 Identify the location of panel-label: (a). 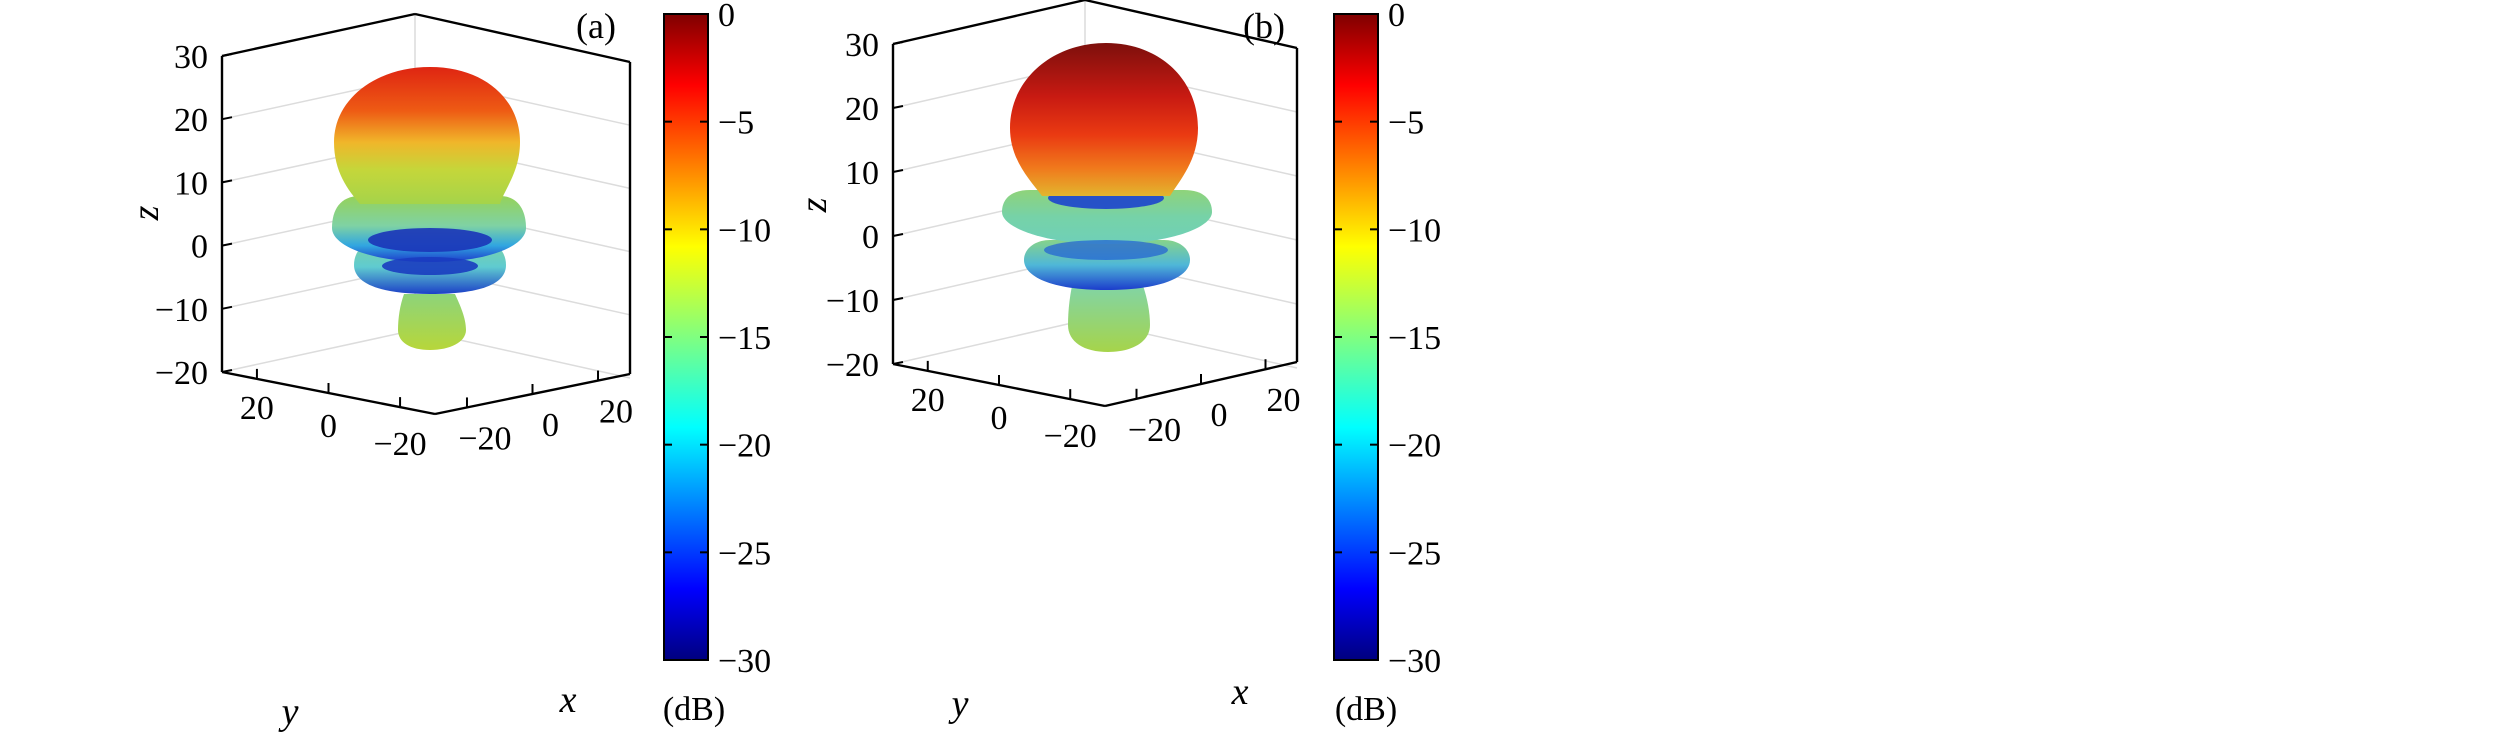
(596, 26).